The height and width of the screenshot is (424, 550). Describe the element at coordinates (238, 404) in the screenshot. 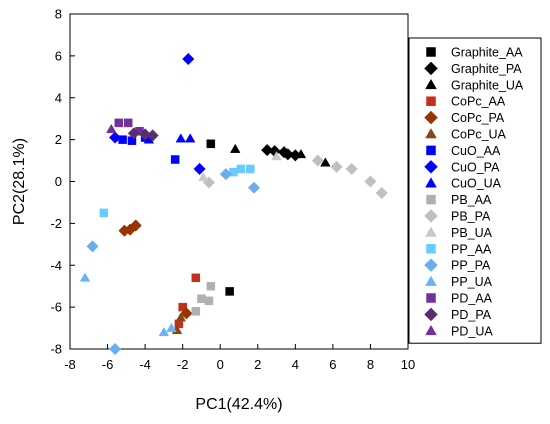

I see `x-axis-label: PC1(42.4%)` at that location.